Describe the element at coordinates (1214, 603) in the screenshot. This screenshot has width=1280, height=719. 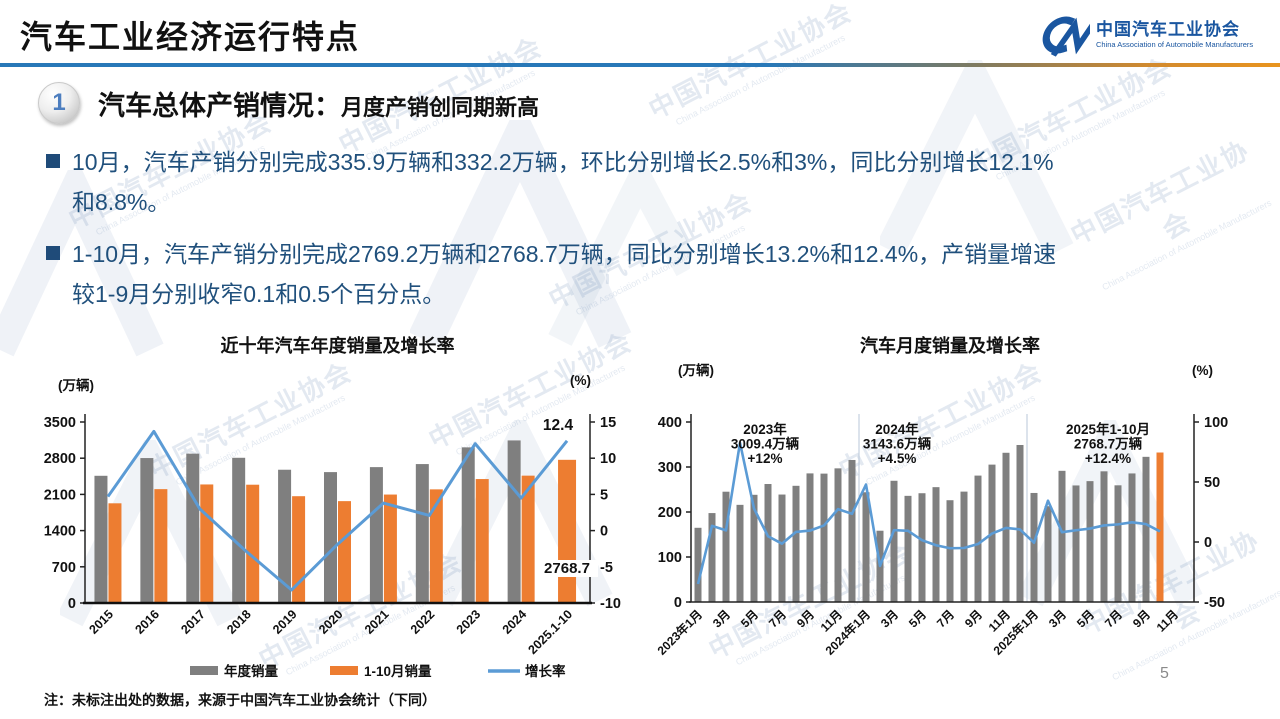
I see `right-tick-label: -50` at that location.